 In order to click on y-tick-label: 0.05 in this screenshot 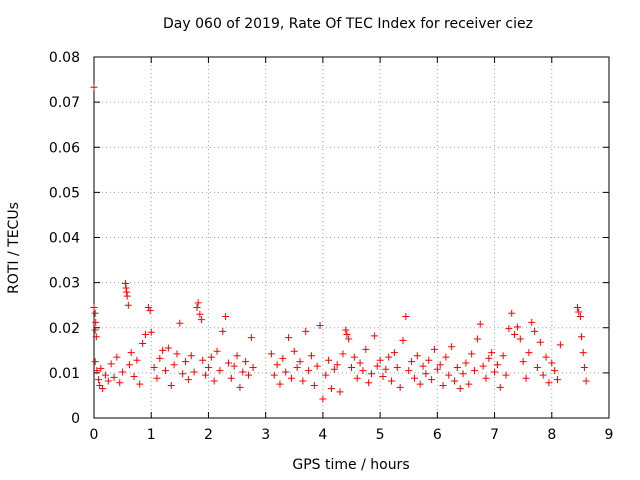, I will do `click(64, 193)`.